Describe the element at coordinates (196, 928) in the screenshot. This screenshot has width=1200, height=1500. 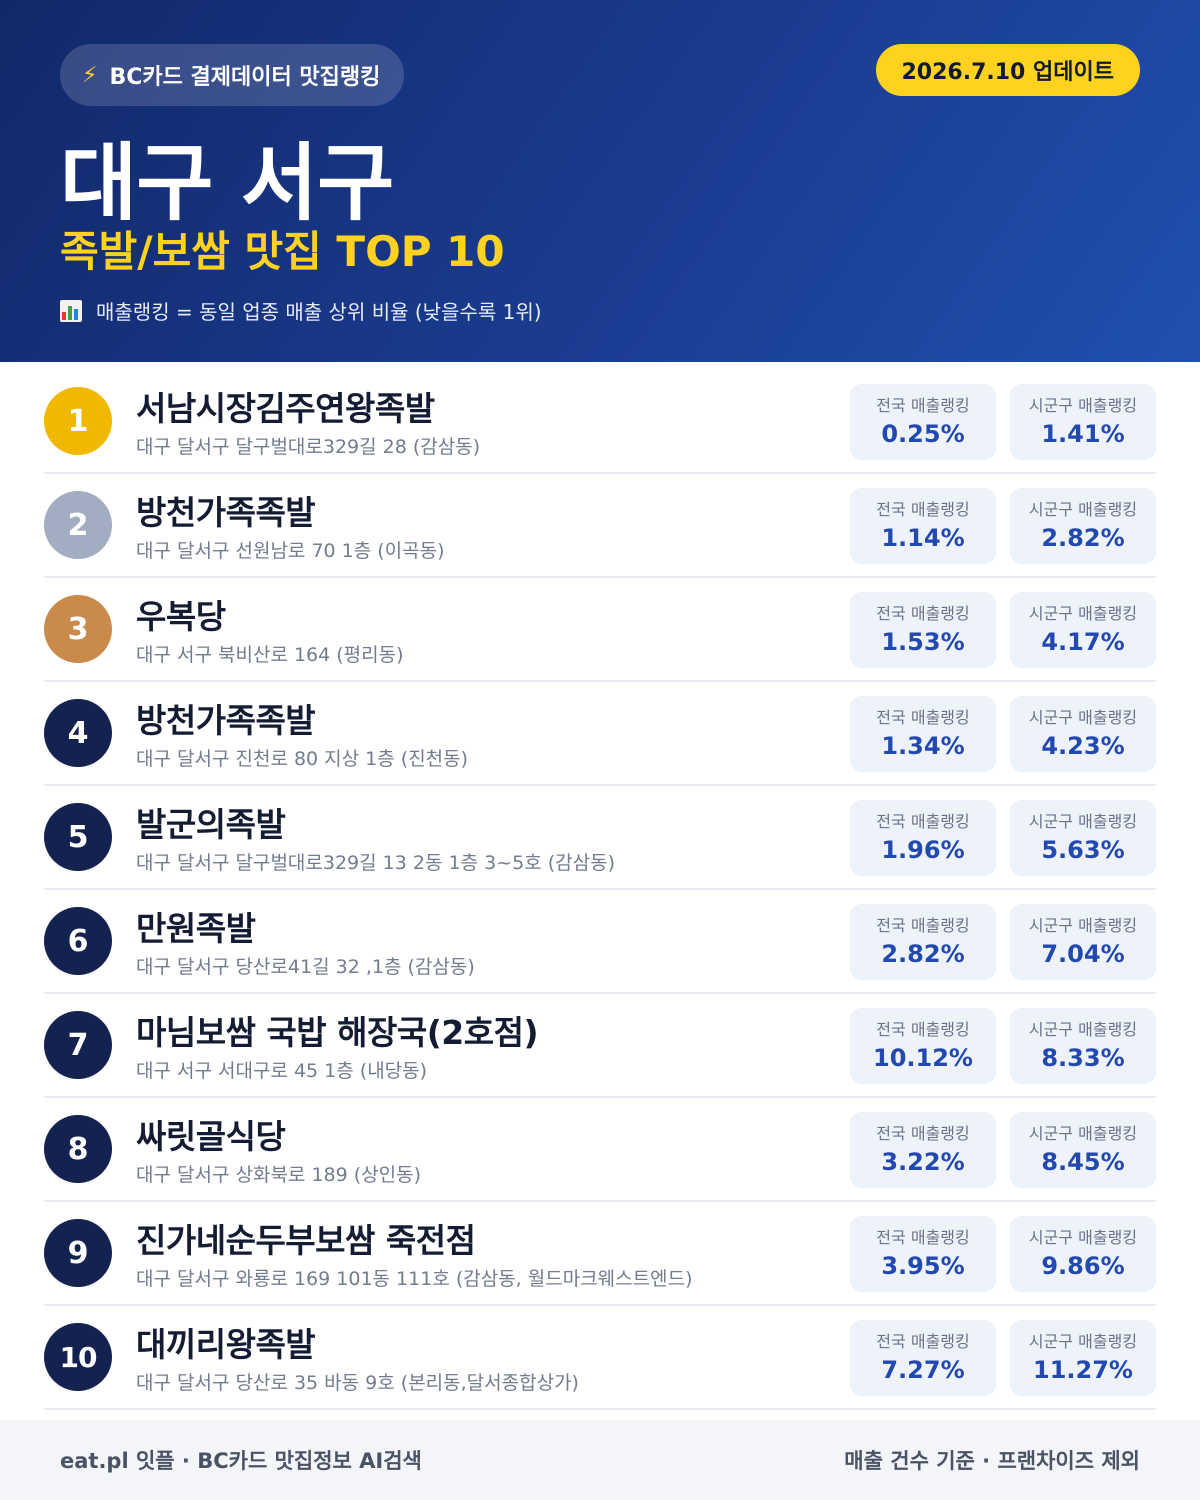
I see `restaurant-name: 만원족발` at that location.